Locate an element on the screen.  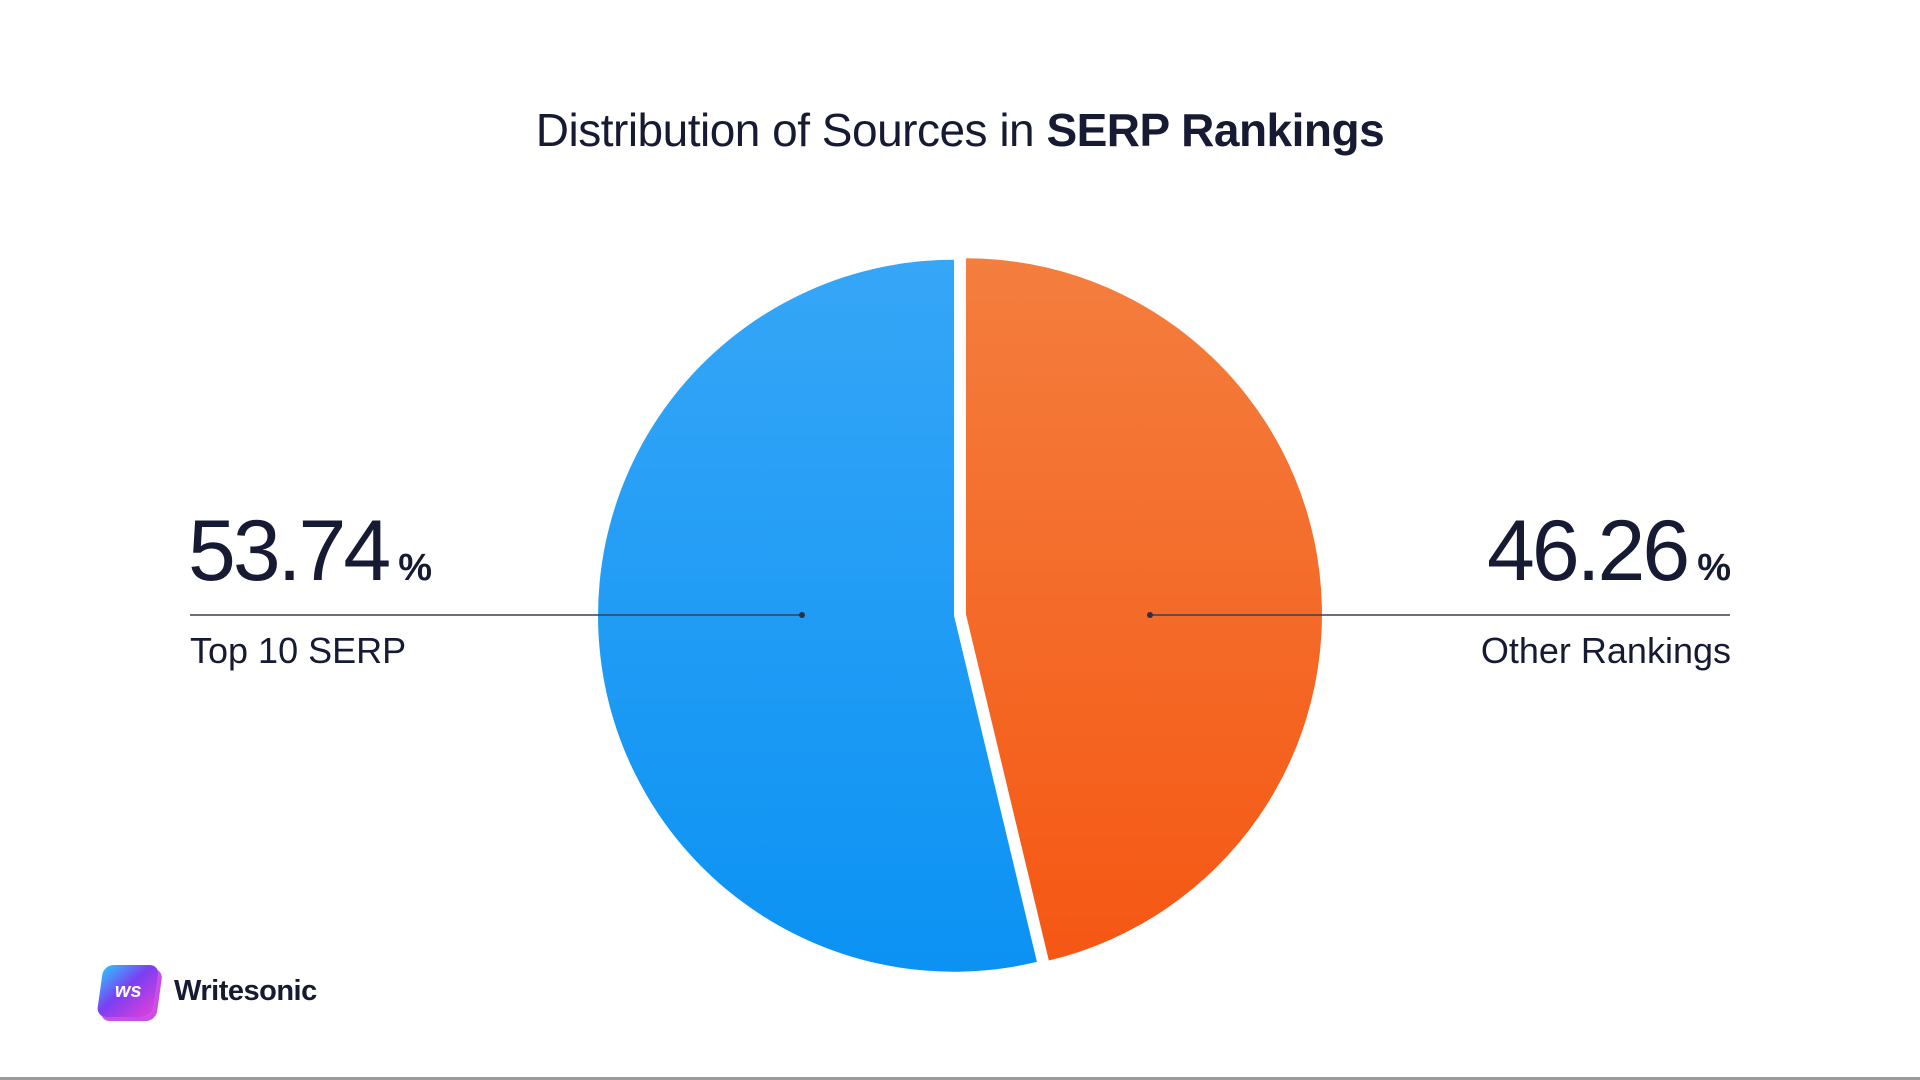
brand-logo-text: ws is located at coordinates (128, 990).